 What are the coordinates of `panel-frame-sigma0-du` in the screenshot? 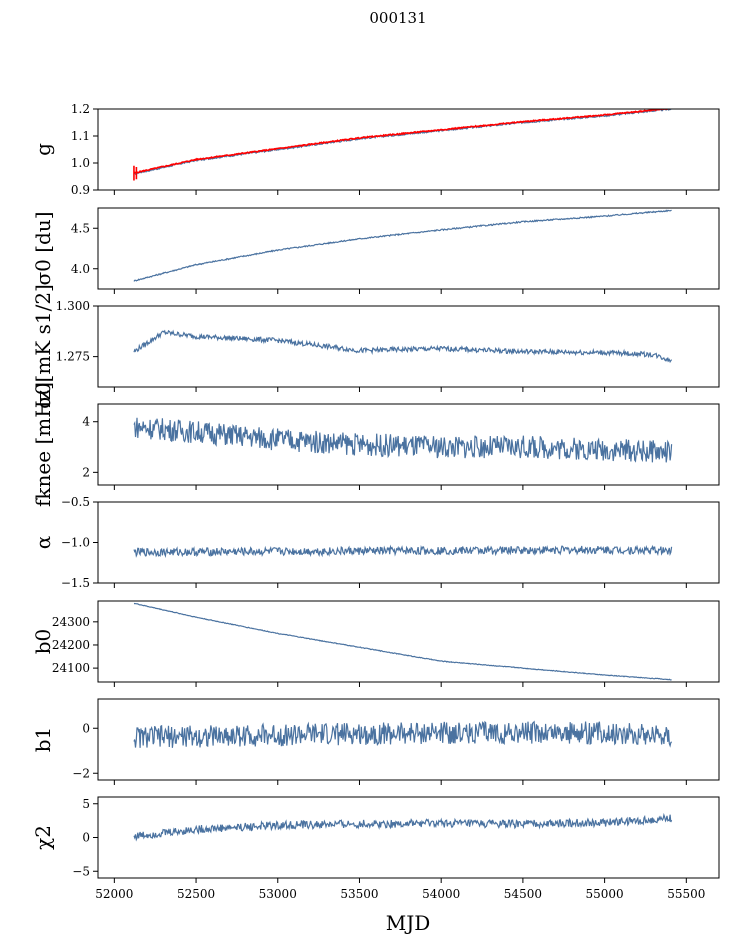 It's located at (408, 248).